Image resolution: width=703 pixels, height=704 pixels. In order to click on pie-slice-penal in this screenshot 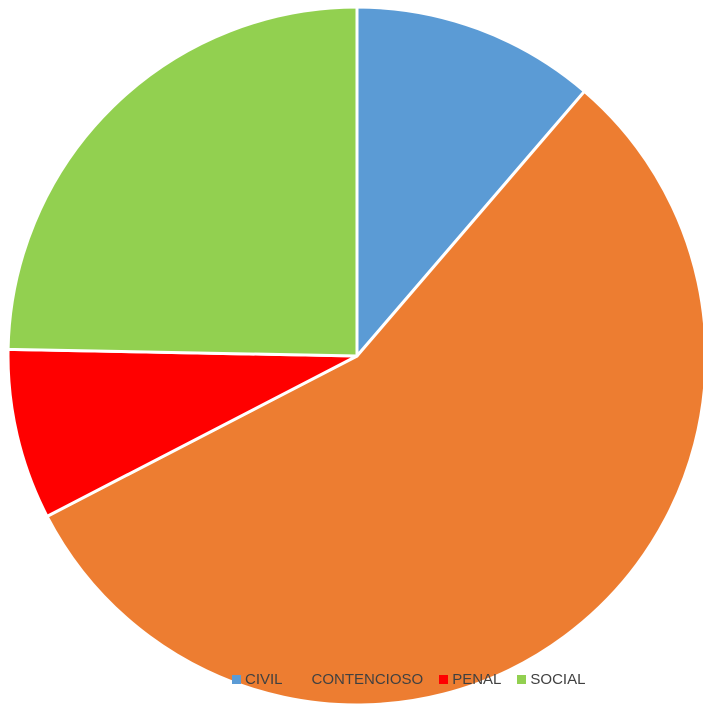, I will do `click(182, 432)`.